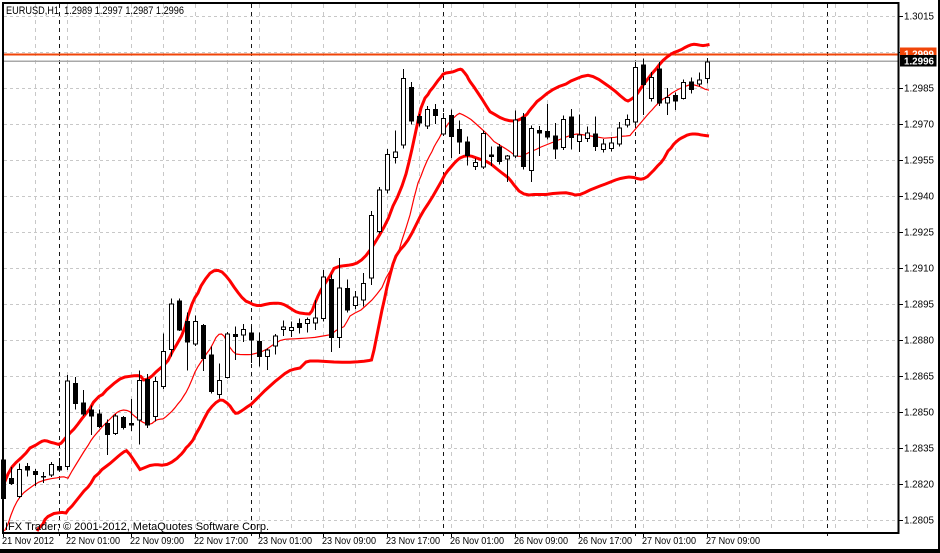 The width and height of the screenshot is (940, 553). I want to click on svg-text: 27 Nov 01:00, so click(669, 541).